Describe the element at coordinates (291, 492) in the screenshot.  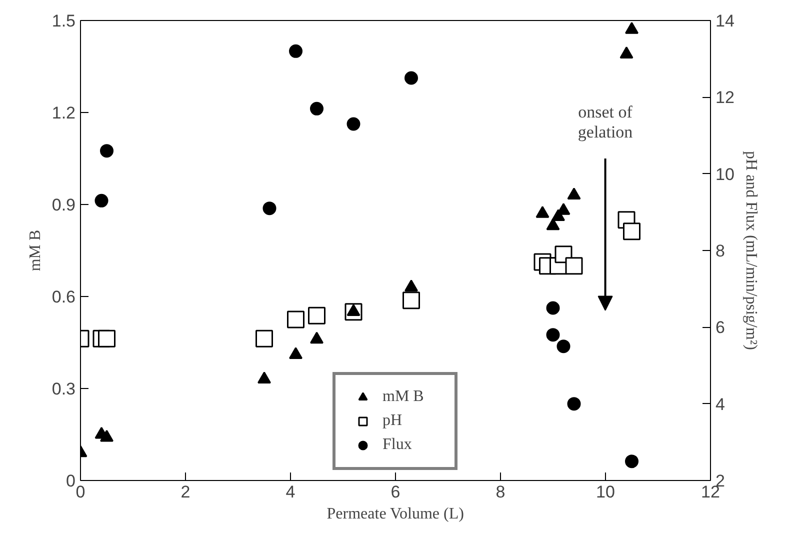
I see `x-tick-label: 4` at that location.